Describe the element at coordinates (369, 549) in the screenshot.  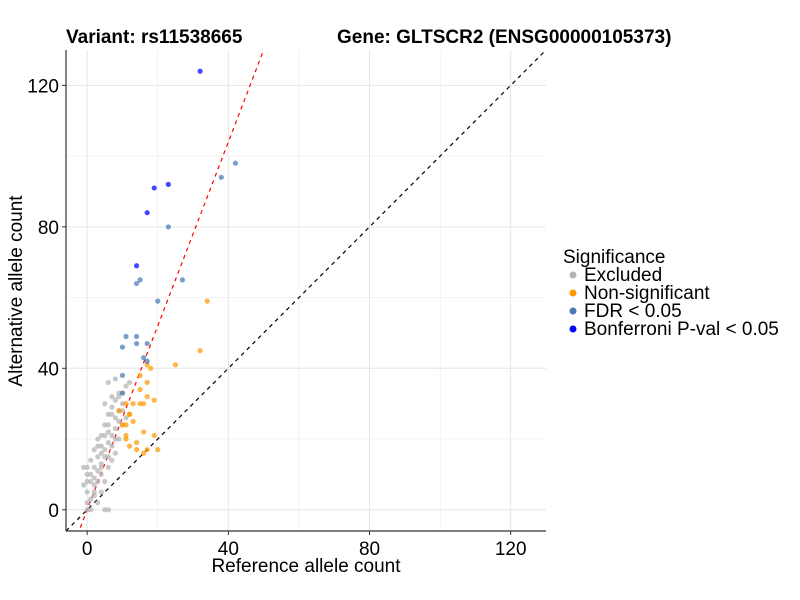
I see `x-tick-label: 80` at that location.